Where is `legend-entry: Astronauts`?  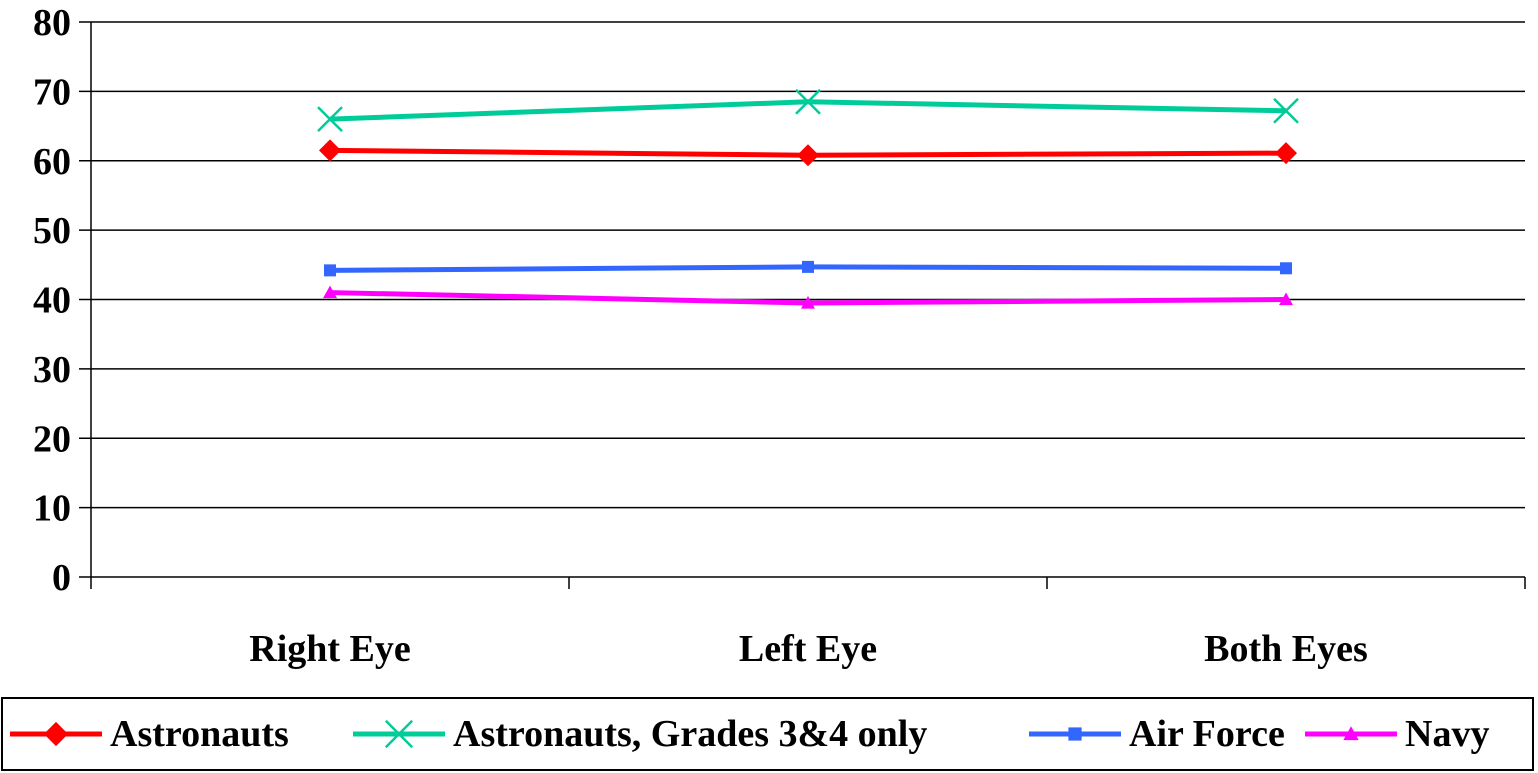
legend-entry: Astronauts is located at coordinates (149, 734).